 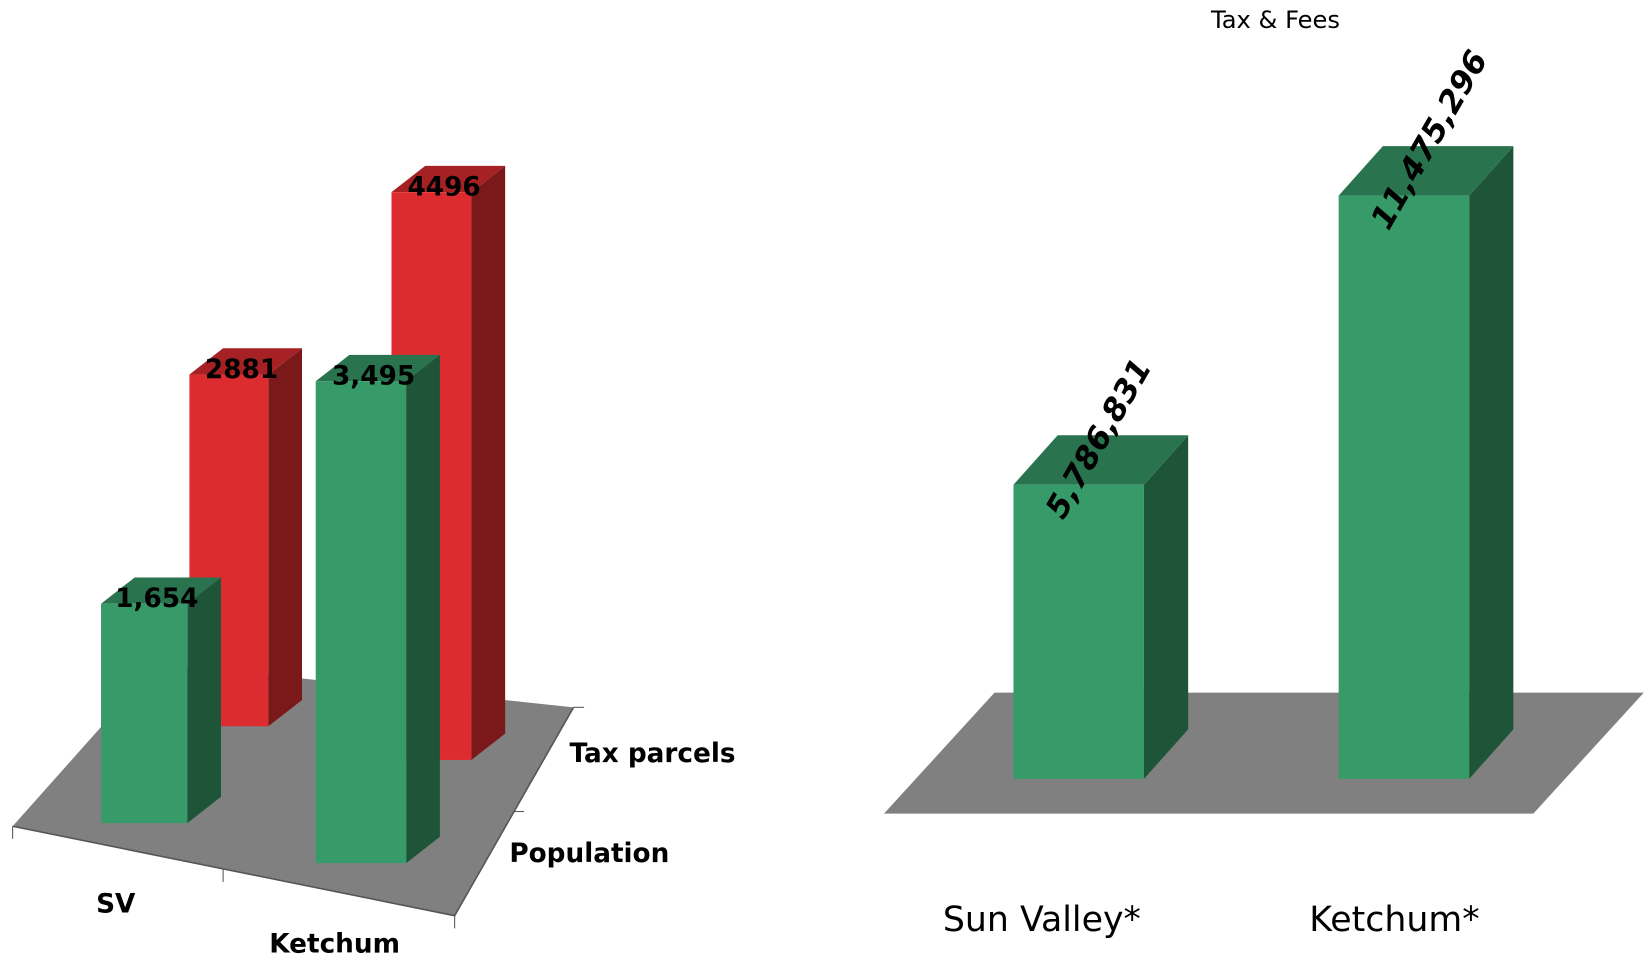 I want to click on data-label: 1,654, so click(x=156, y=599).